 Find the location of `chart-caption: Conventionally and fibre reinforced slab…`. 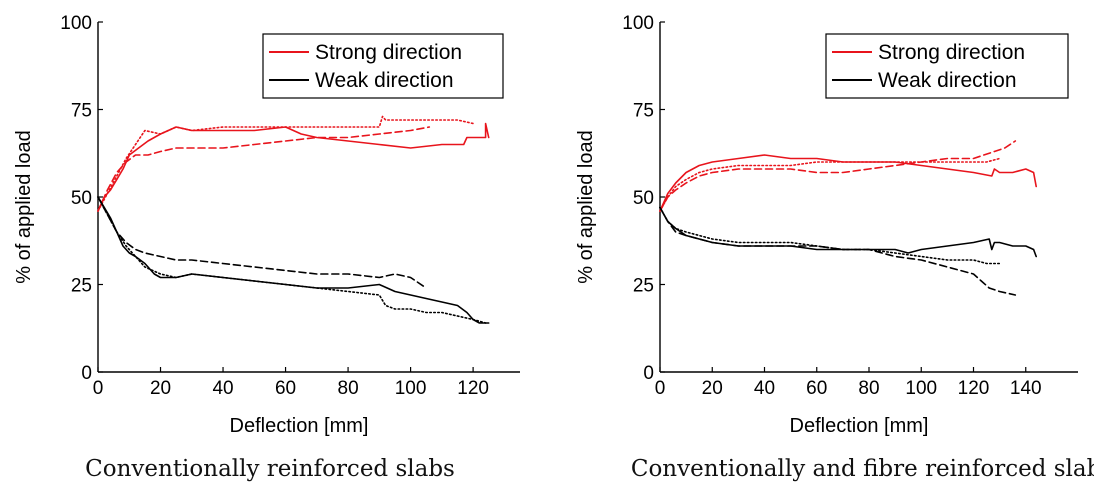

chart-caption: Conventionally and fibre reinforced slab… is located at coordinates (862, 469).